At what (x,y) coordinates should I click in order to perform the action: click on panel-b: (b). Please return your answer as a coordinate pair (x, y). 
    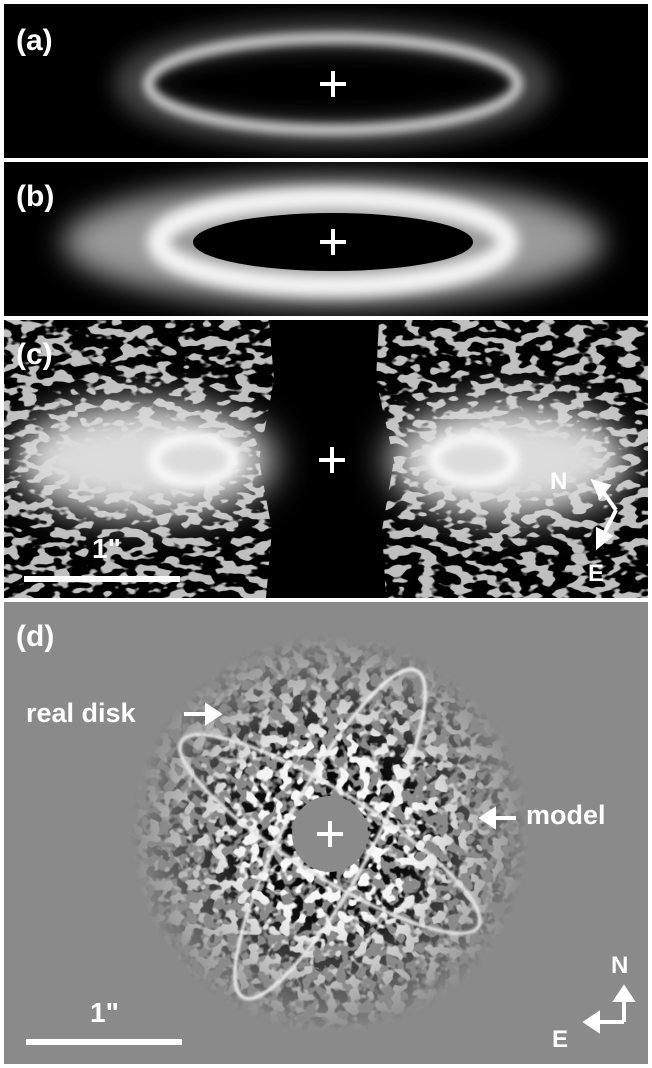
    Looking at the image, I should click on (326, 239).